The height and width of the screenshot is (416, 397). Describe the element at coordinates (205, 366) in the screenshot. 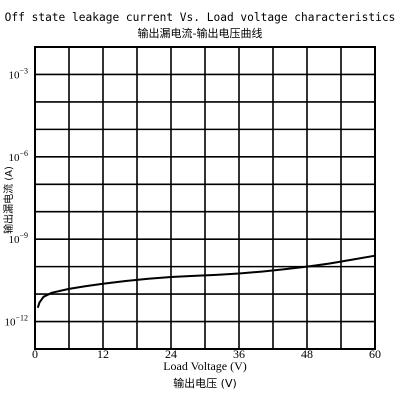

I see `x-axis-label: Load Voltage (V)` at that location.